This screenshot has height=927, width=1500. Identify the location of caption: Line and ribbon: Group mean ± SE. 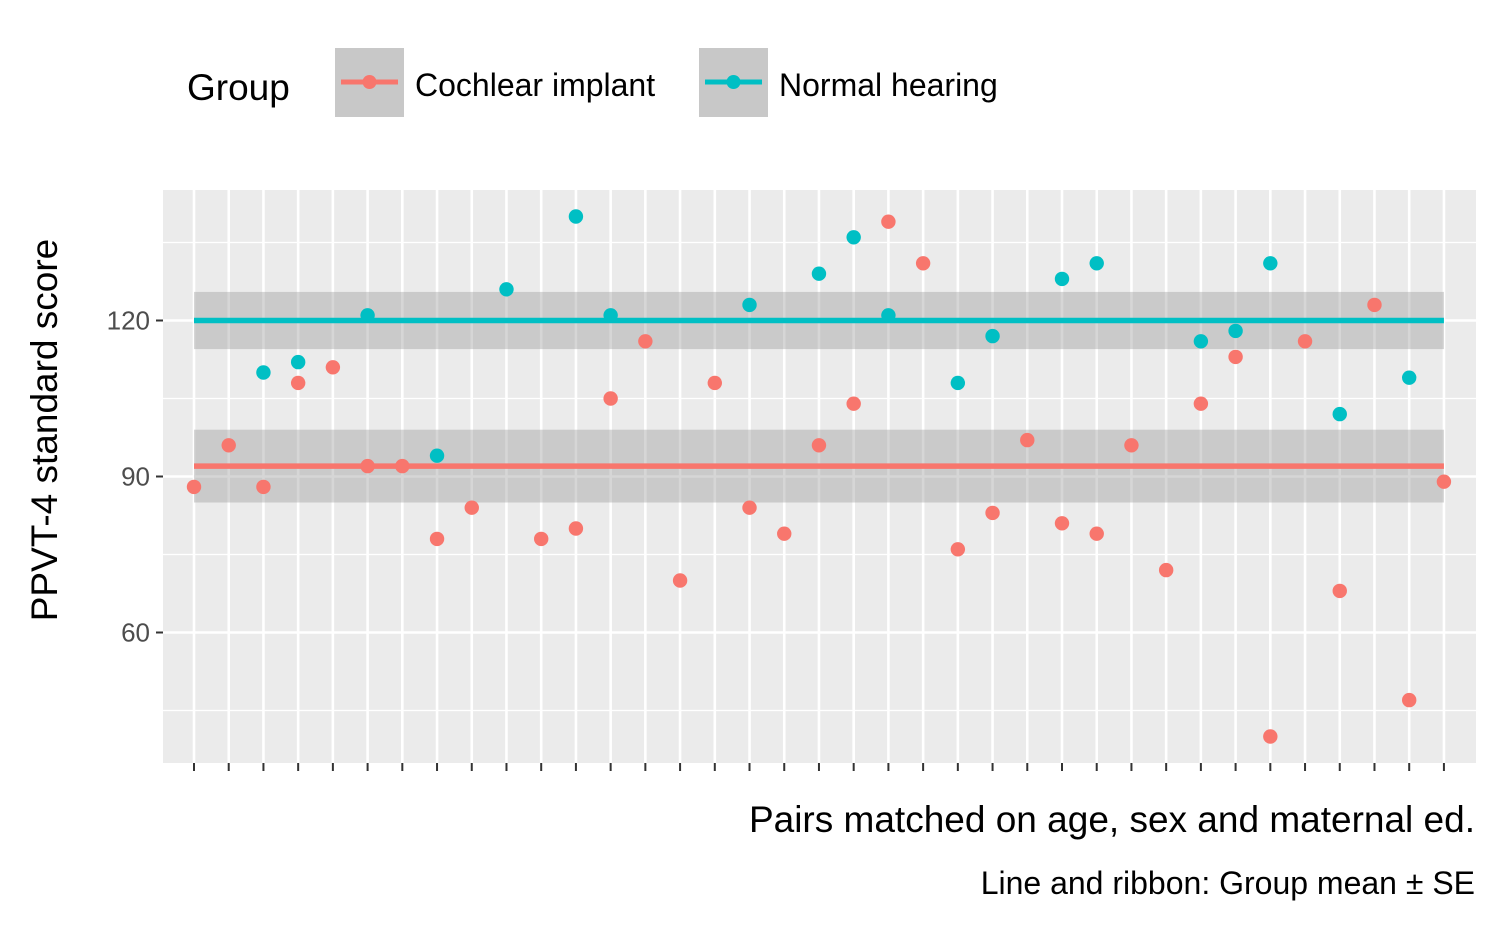
(1228, 883).